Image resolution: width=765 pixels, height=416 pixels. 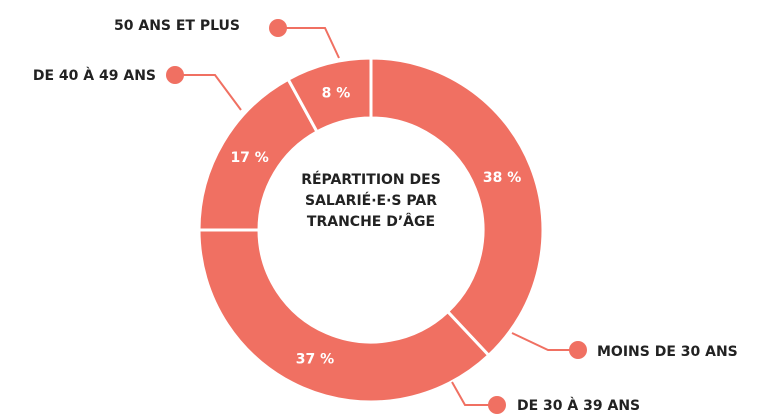 What do you see at coordinates (94, 75) in the screenshot?
I see `category-label: DE 40 À 49 ANS` at bounding box center [94, 75].